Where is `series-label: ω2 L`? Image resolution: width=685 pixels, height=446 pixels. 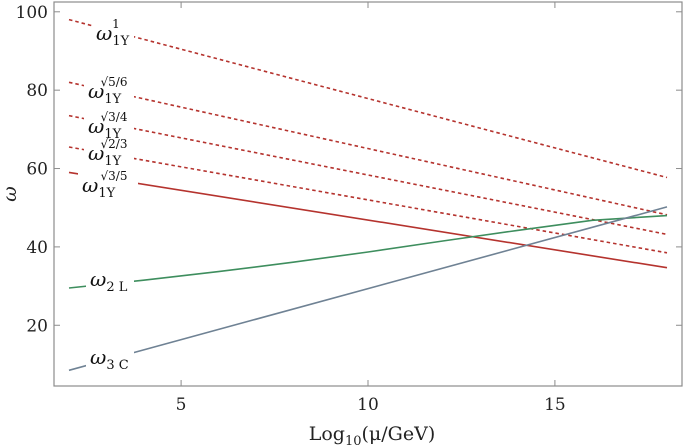
series-label: ω2 L is located at coordinates (109, 281).